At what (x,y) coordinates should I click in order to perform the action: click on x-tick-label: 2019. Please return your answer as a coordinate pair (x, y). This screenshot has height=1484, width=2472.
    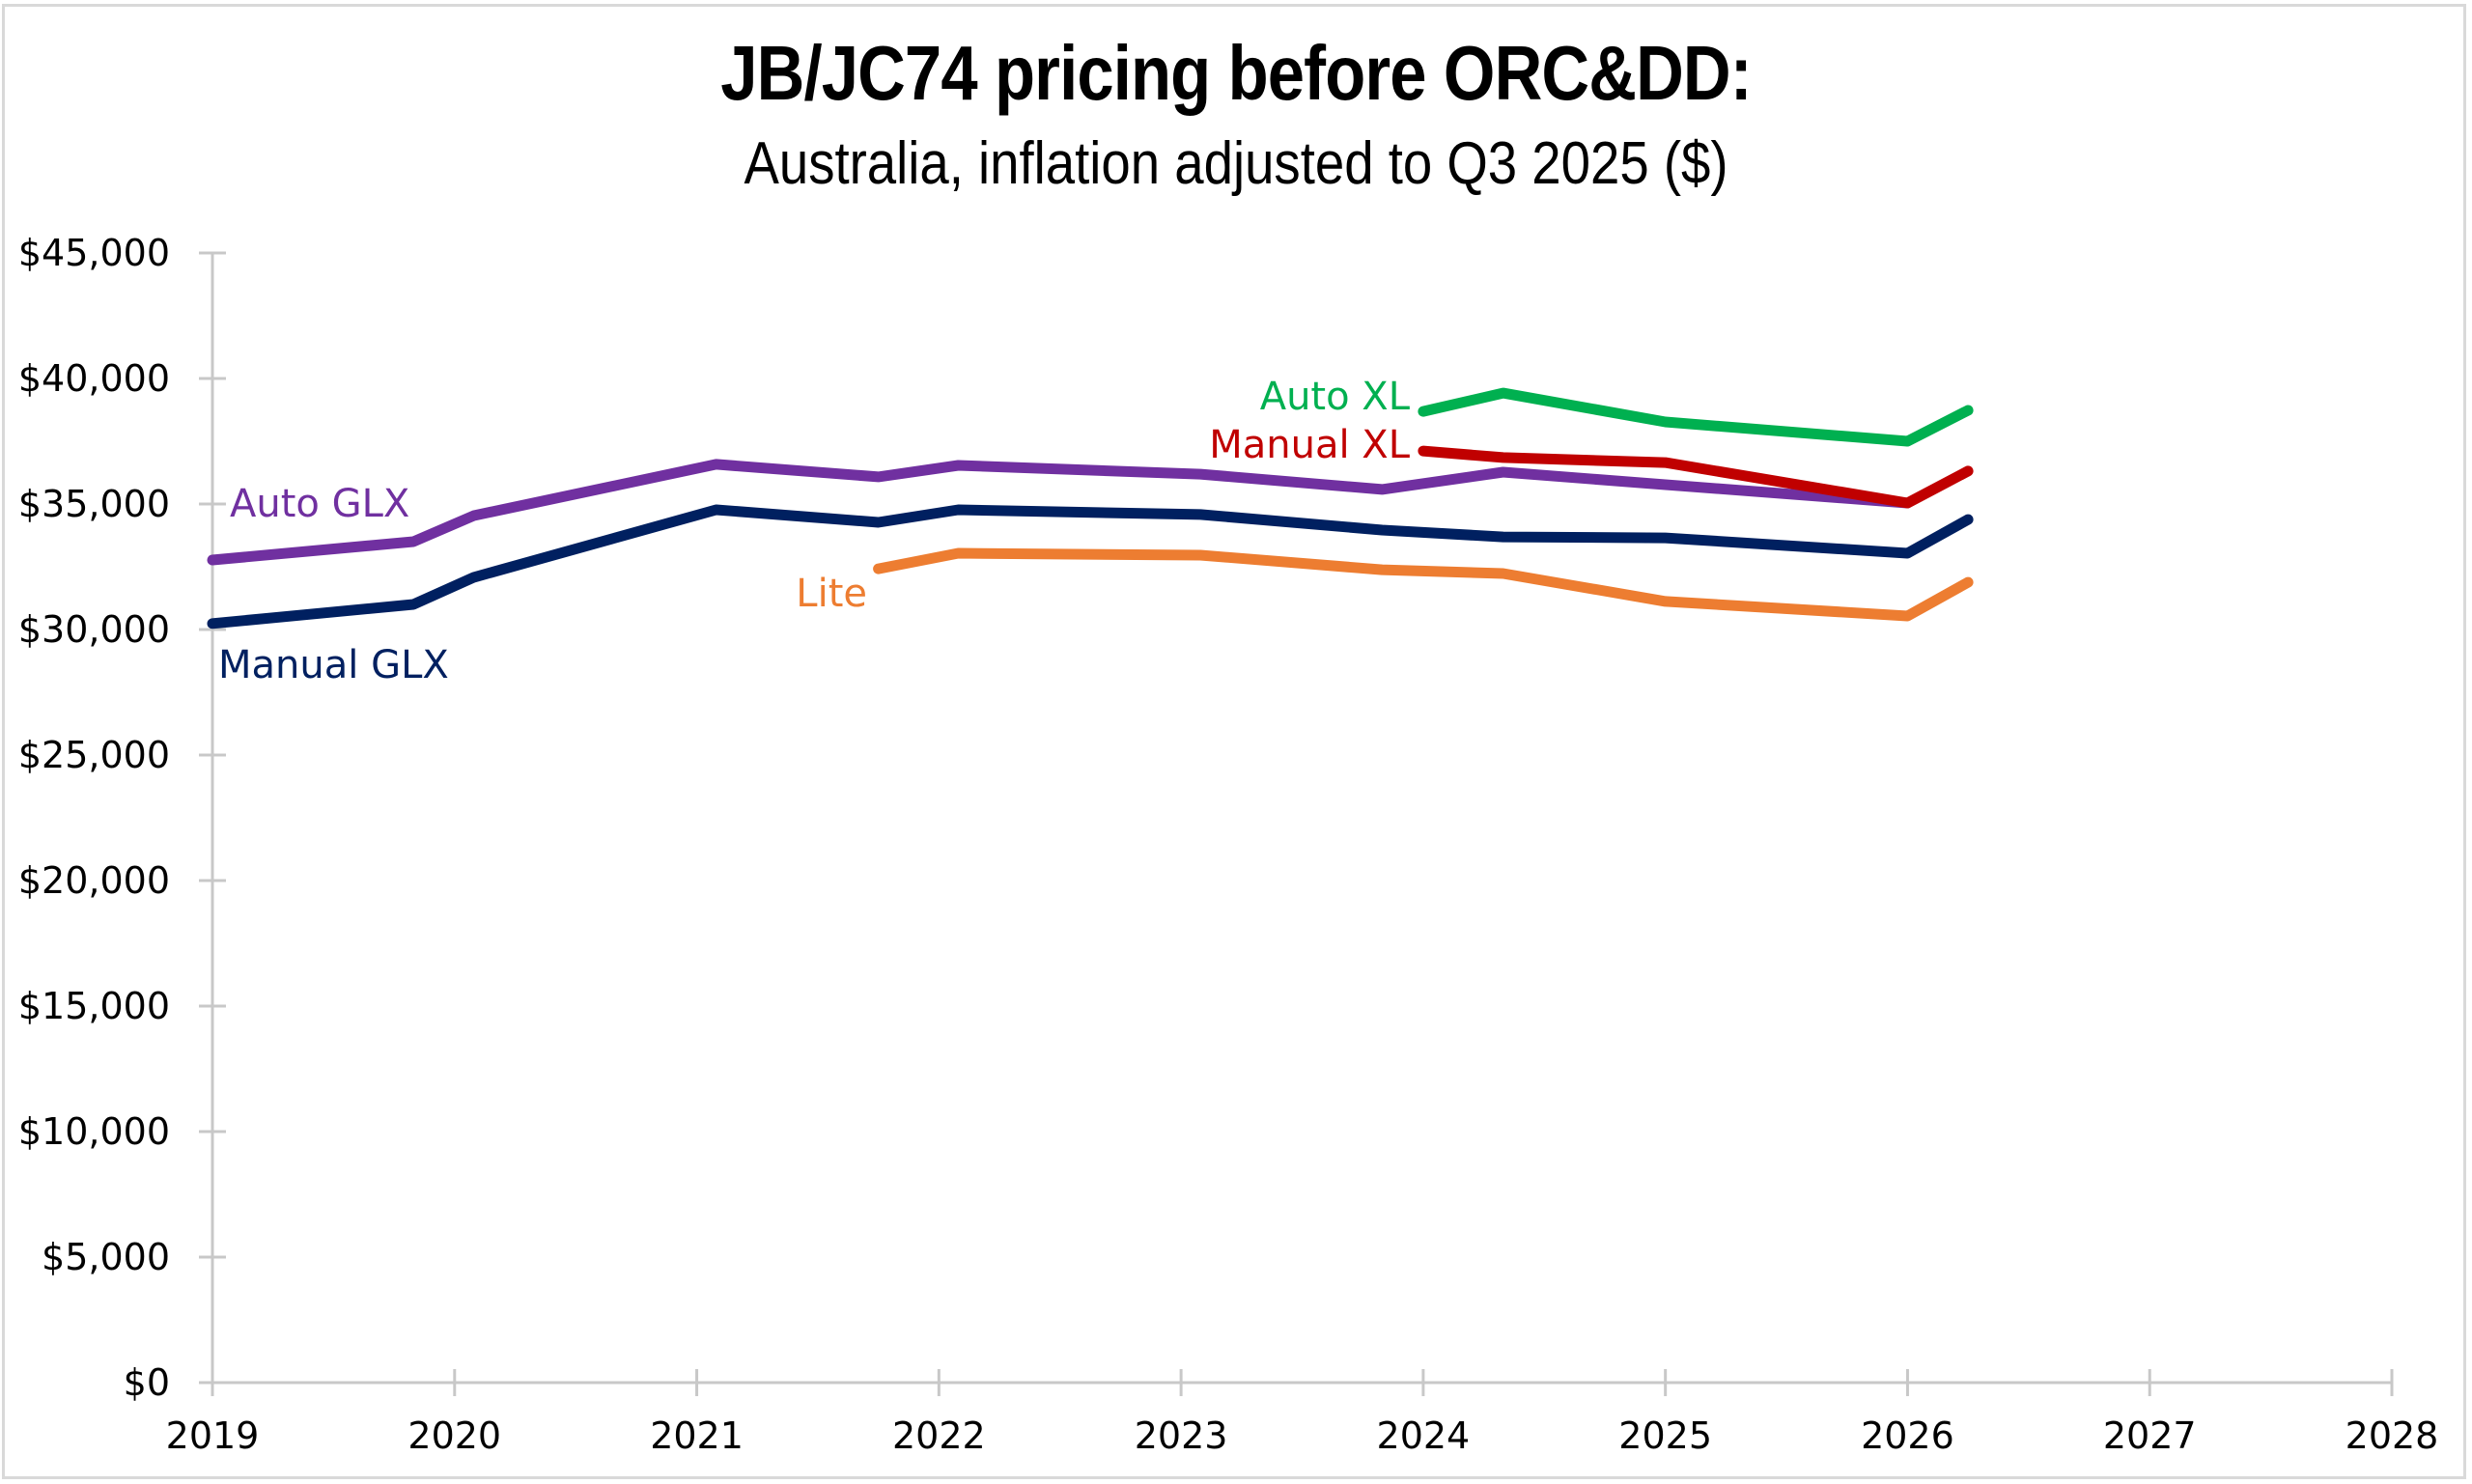
    Looking at the image, I should click on (213, 1436).